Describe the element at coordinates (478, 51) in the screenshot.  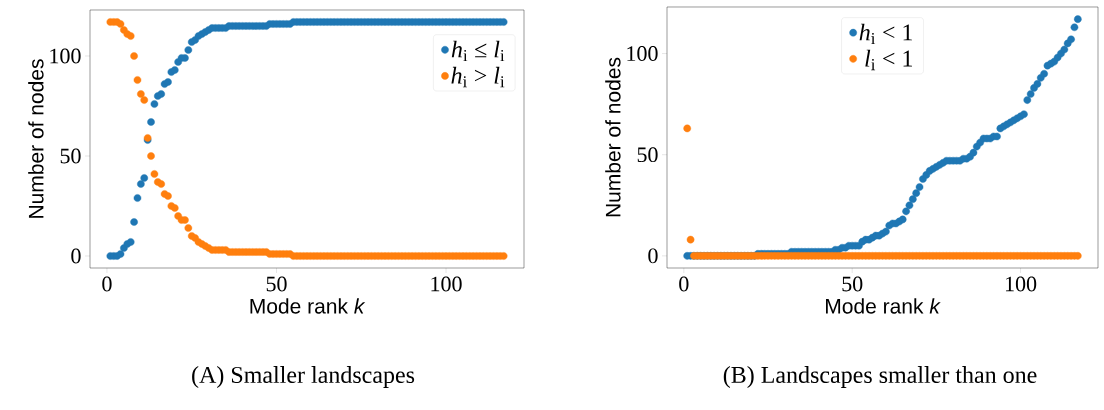
I see `legend-label: h$_{i}$ ≤ l$_{i}$` at that location.